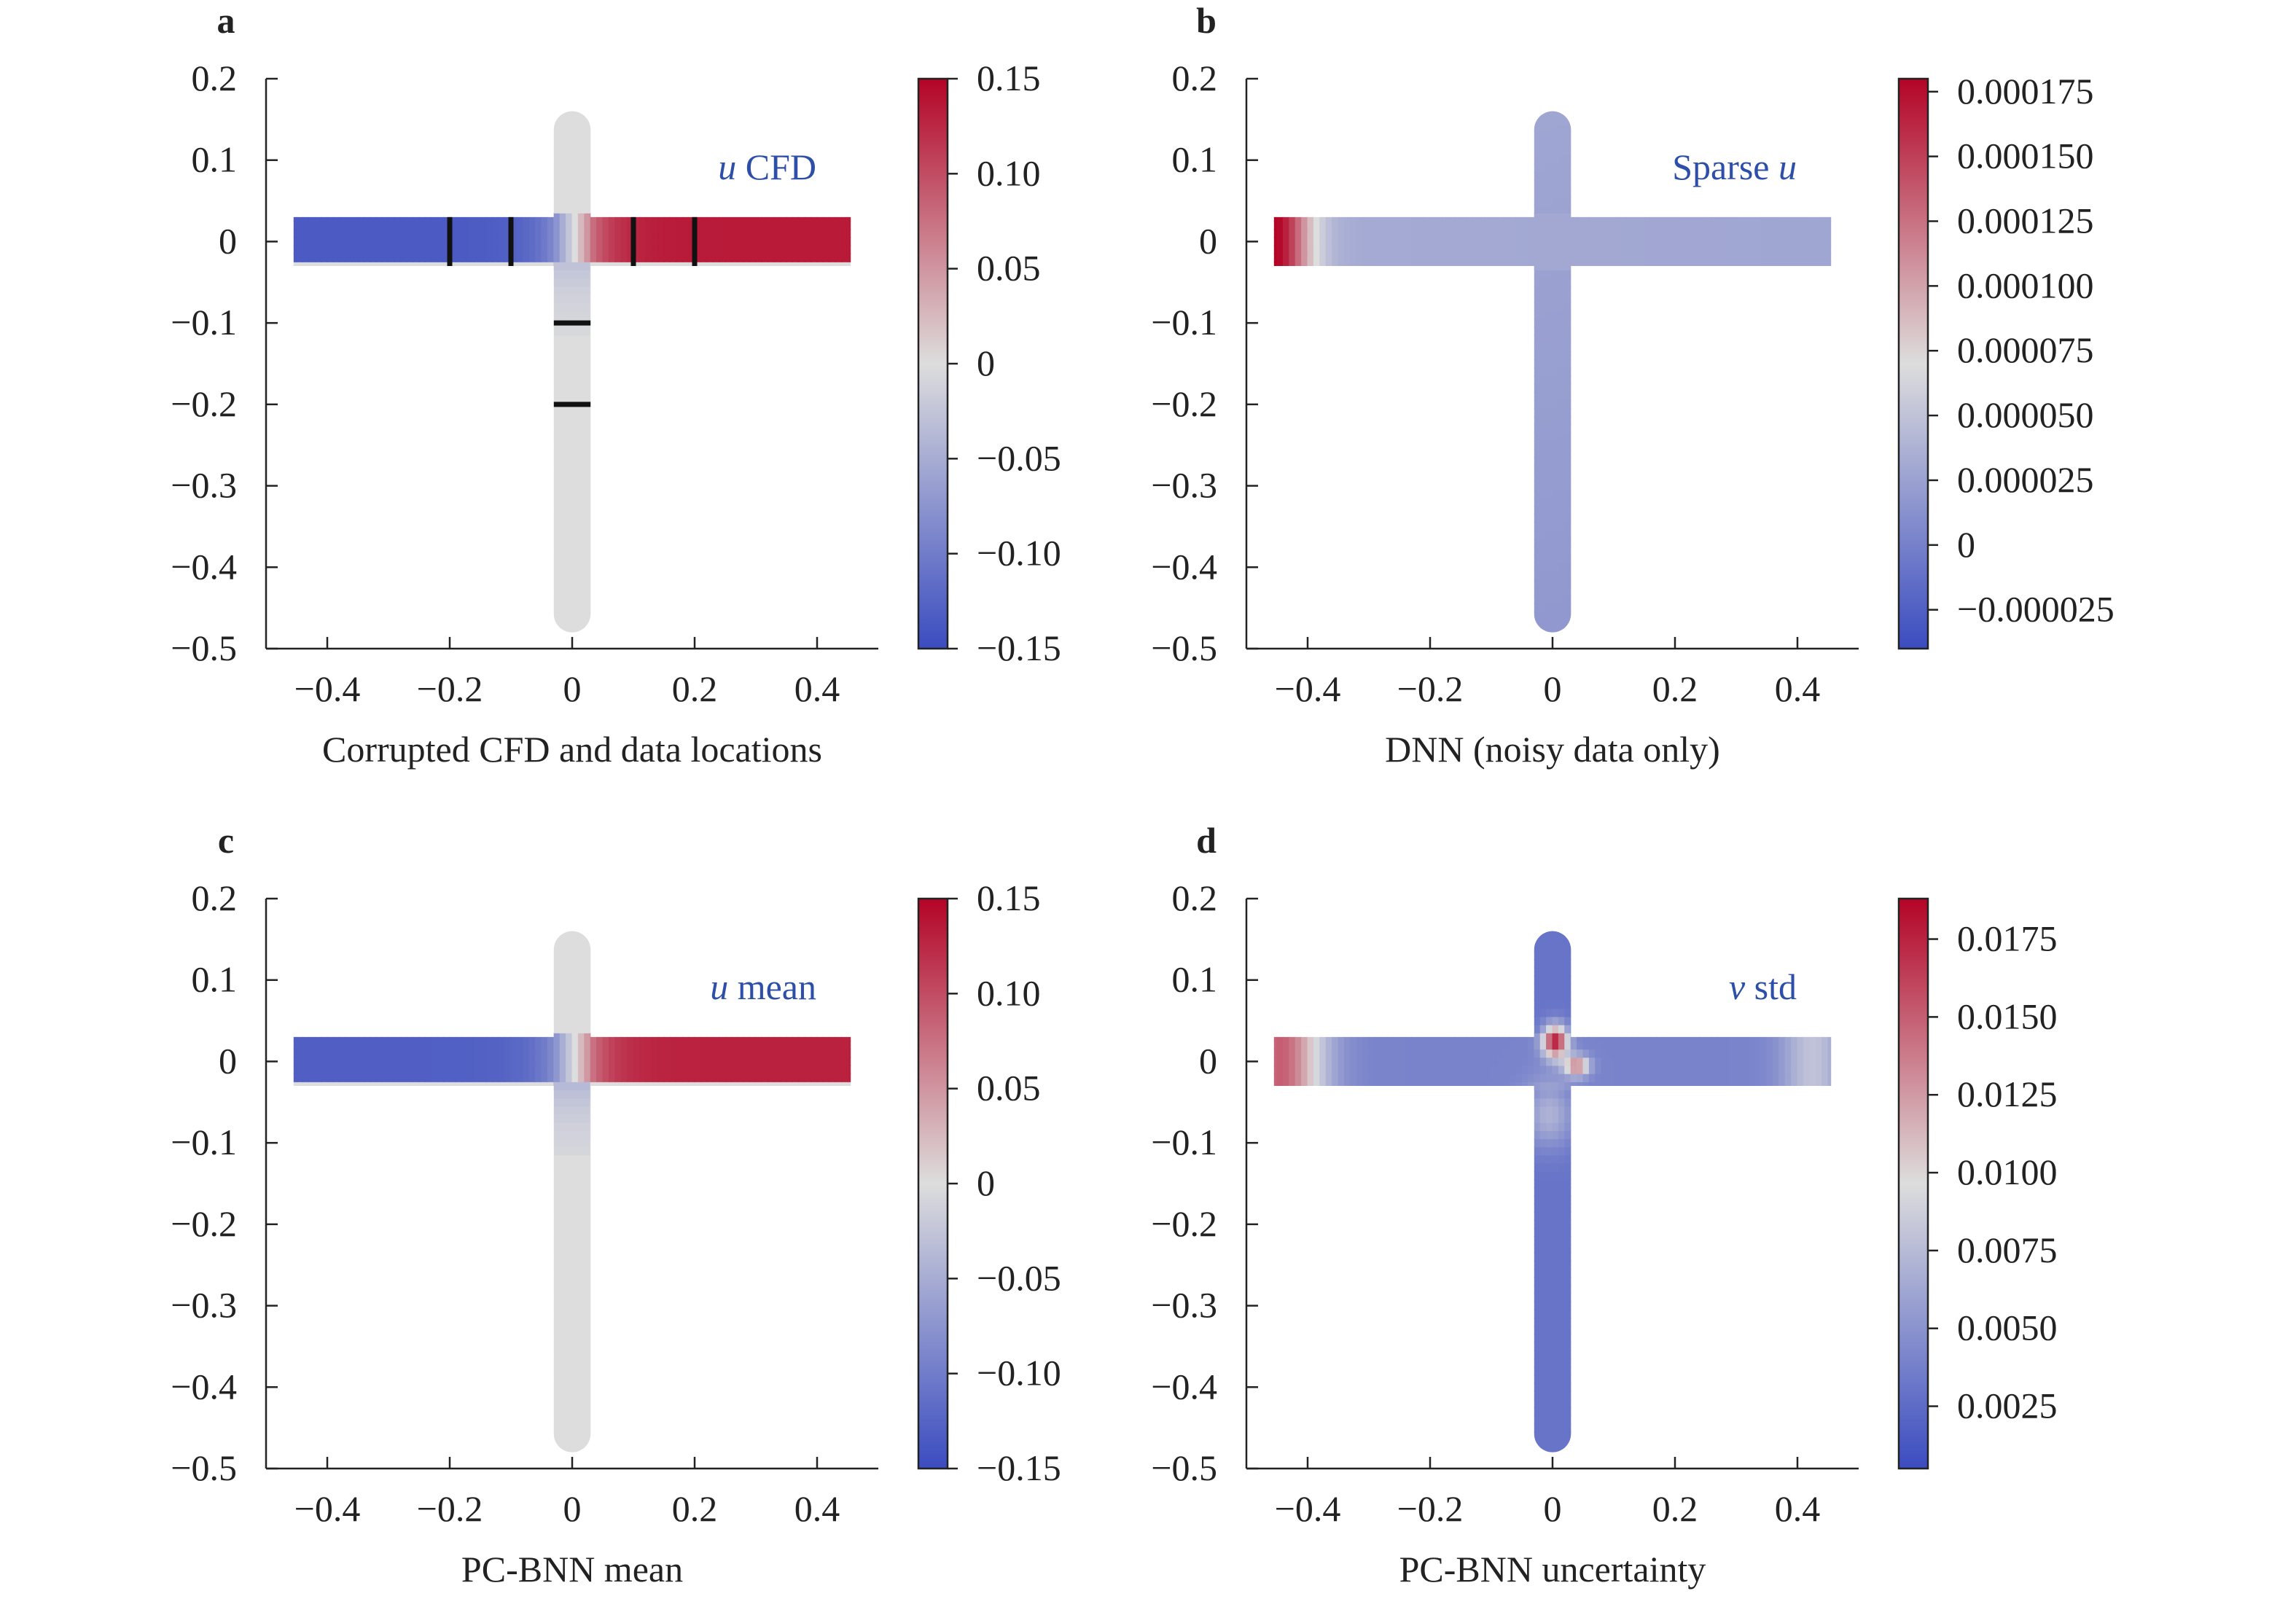  Describe the element at coordinates (933, 363) in the screenshot. I see `colorbar` at that location.